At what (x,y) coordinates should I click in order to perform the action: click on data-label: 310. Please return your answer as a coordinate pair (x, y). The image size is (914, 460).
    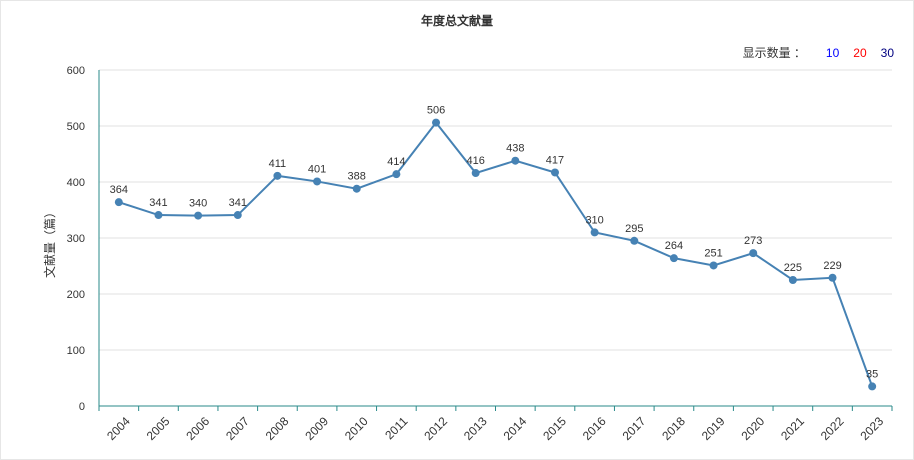
    Looking at the image, I should click on (594, 220).